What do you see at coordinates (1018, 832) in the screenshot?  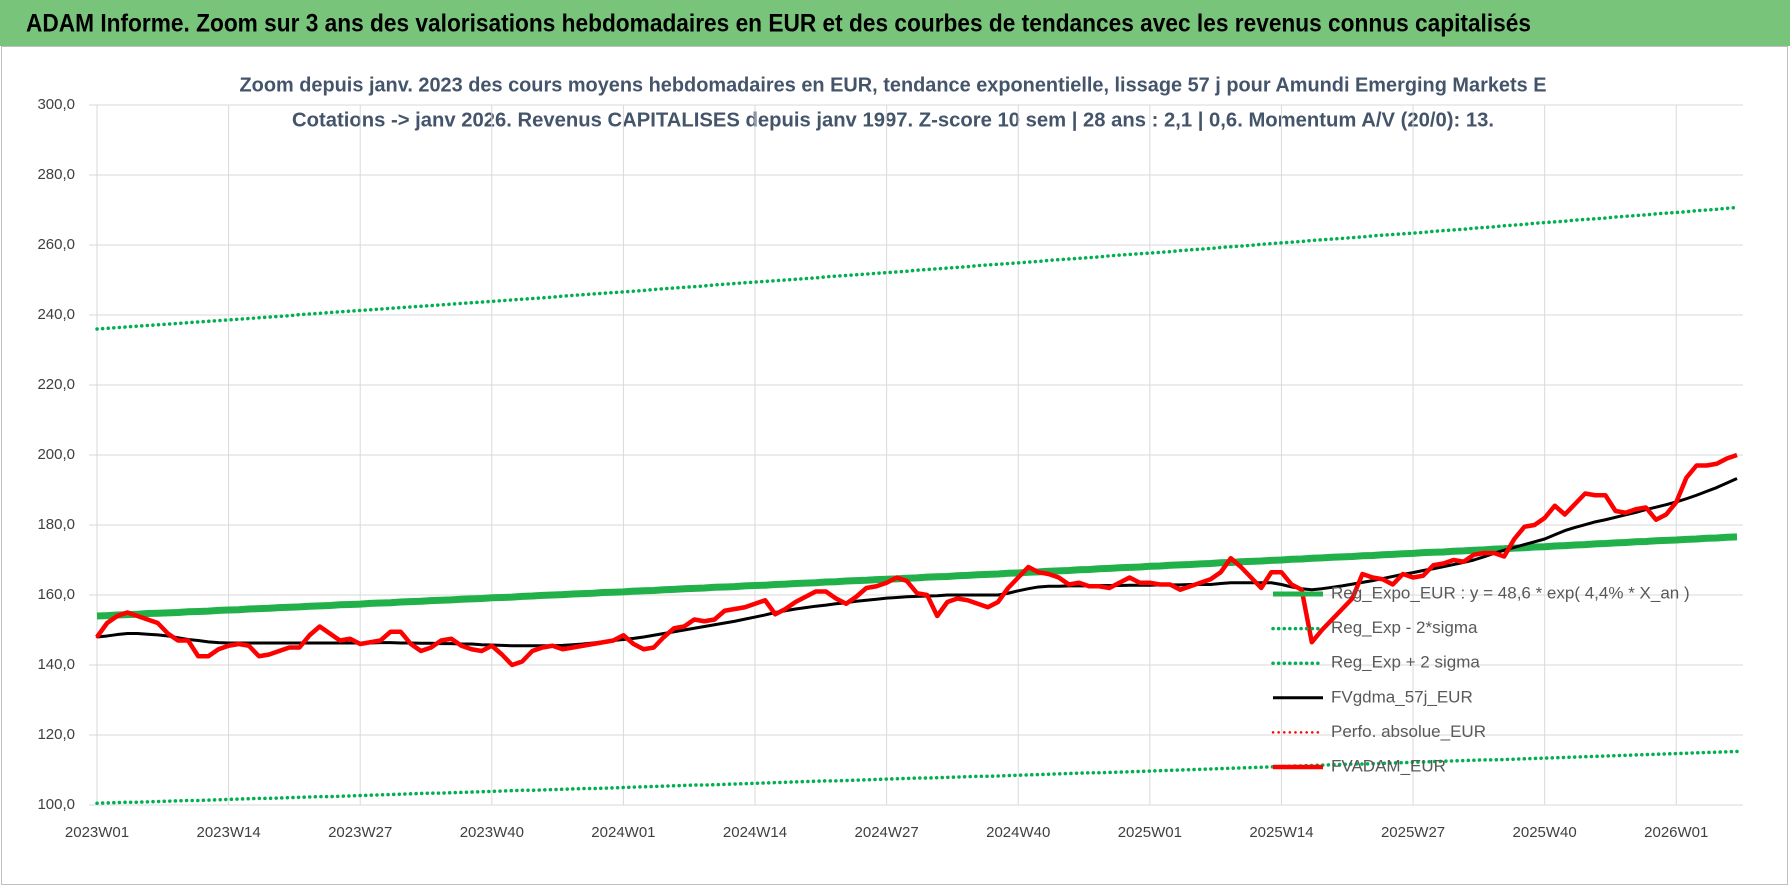 I see `x-tick-label: 2024W40` at bounding box center [1018, 832].